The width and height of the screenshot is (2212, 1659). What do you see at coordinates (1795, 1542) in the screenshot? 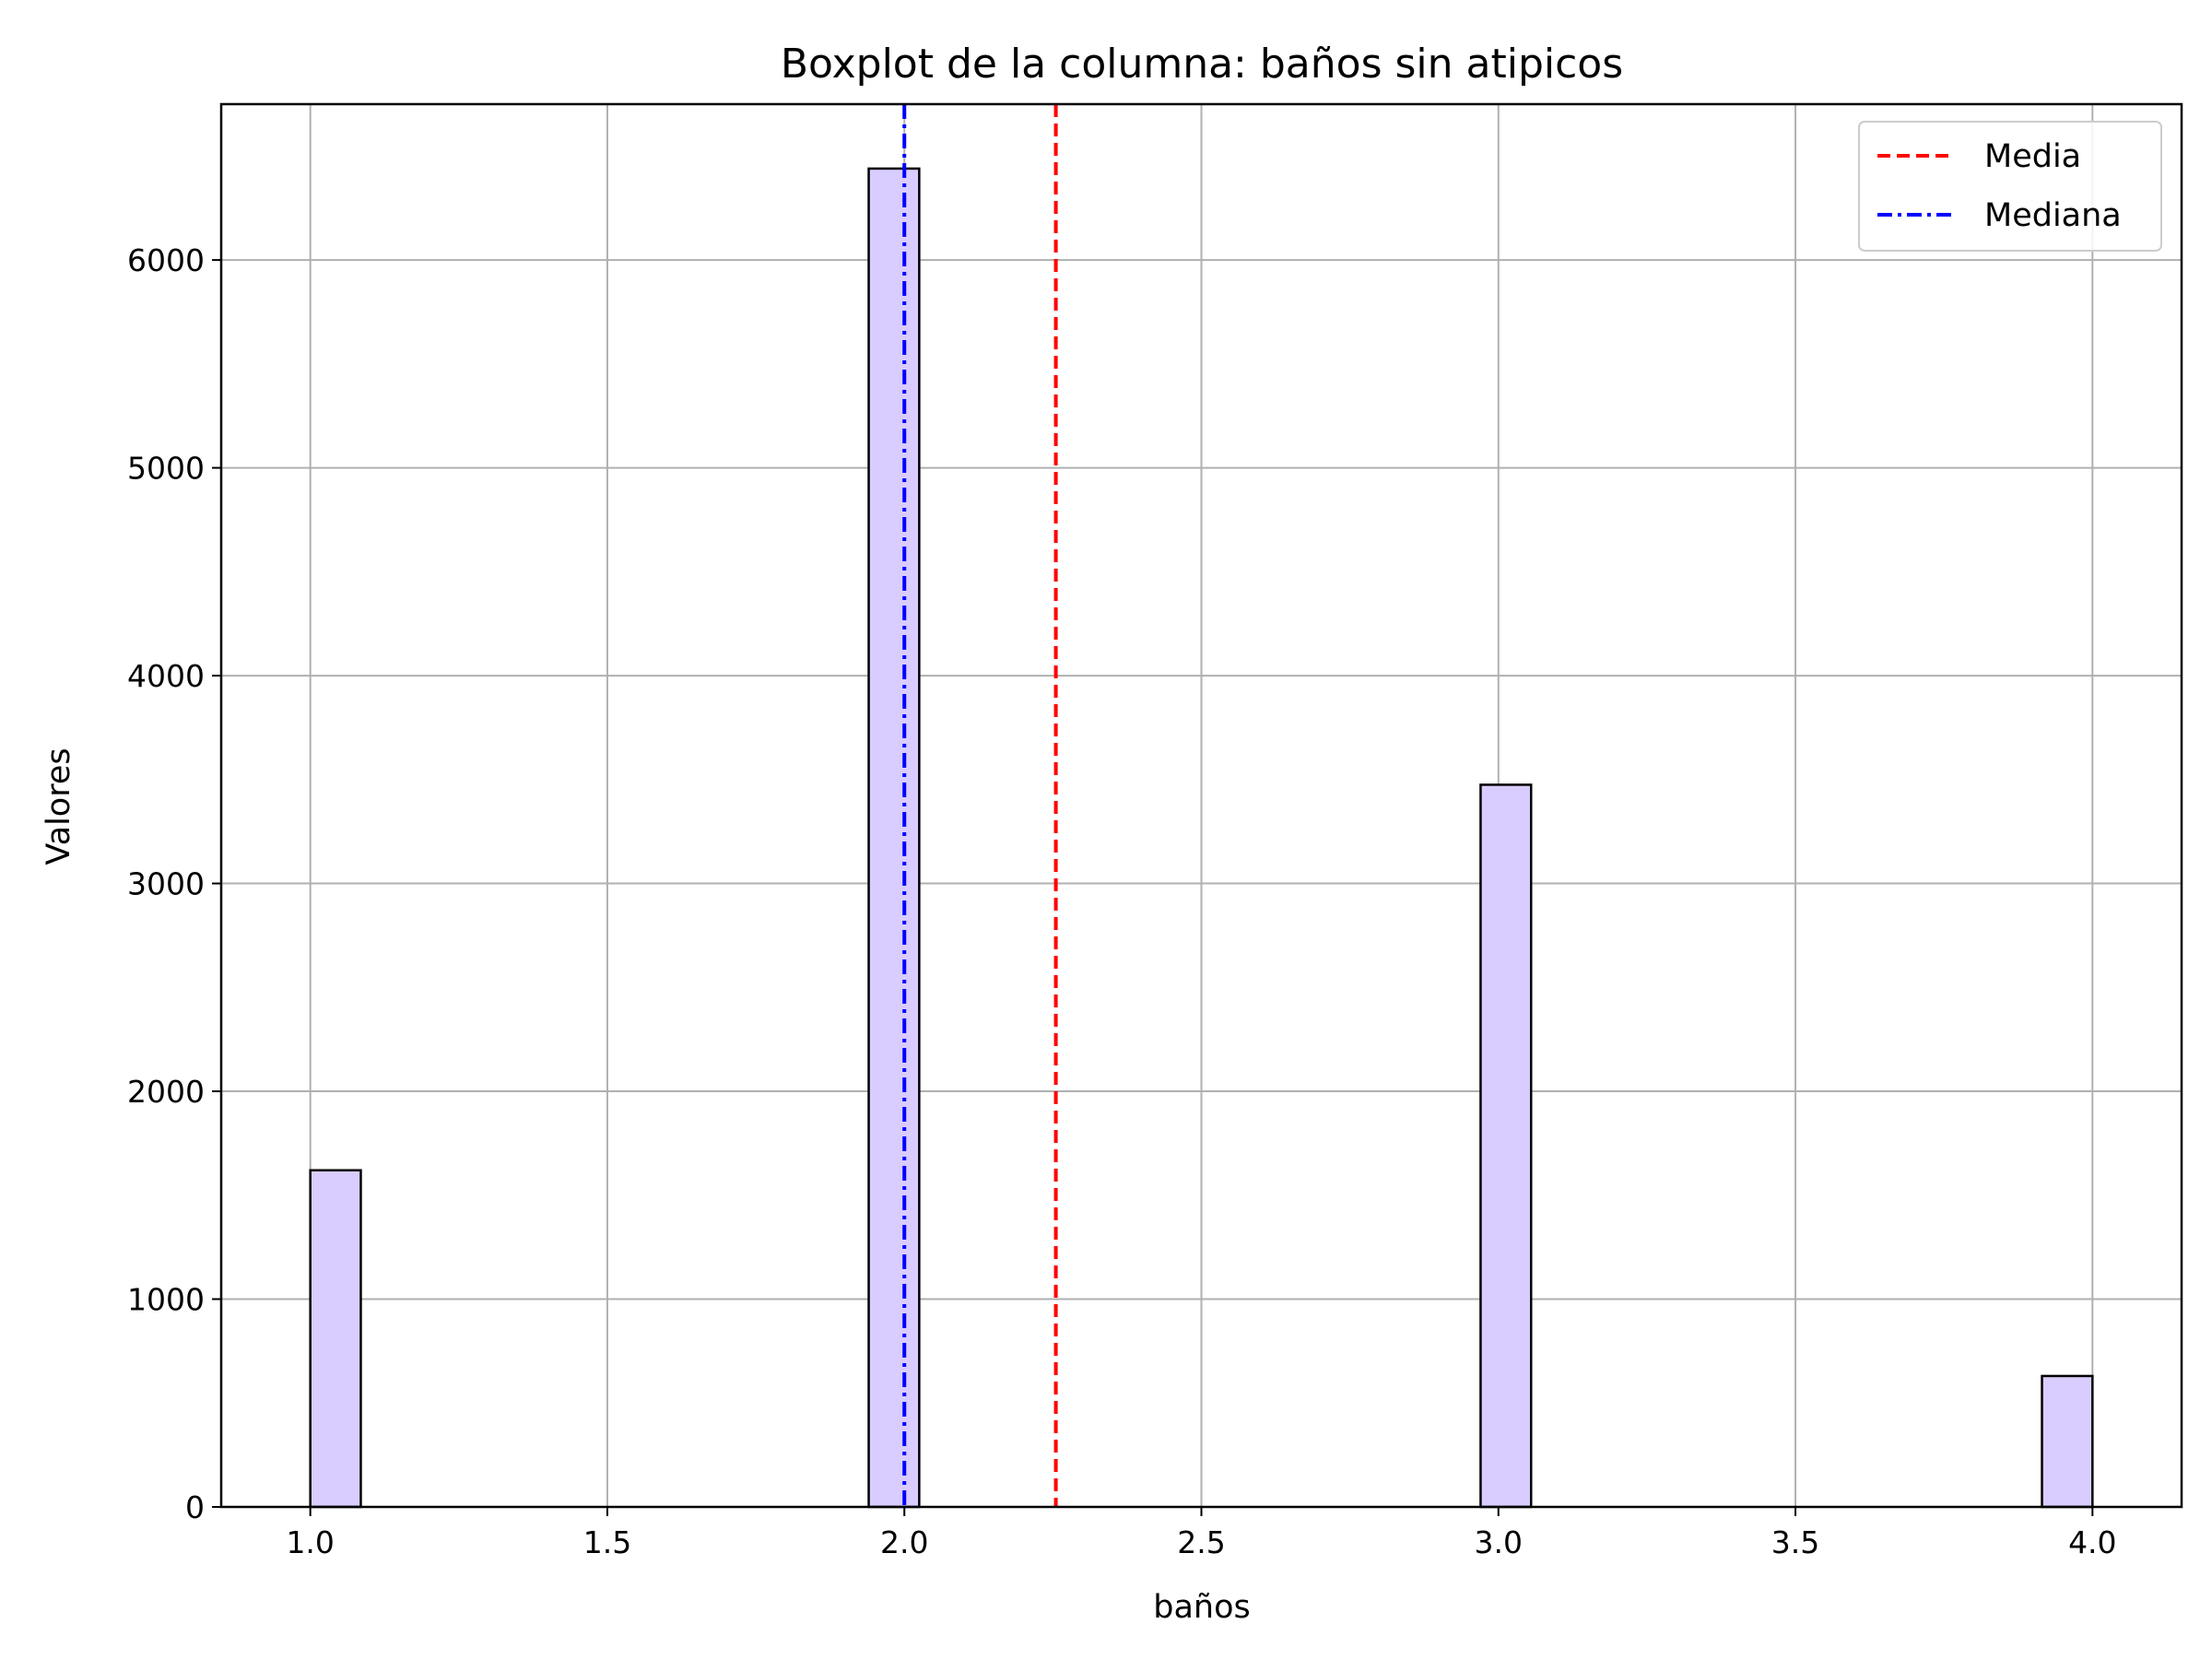
I see `x-tick-label: 3.5` at bounding box center [1795, 1542].